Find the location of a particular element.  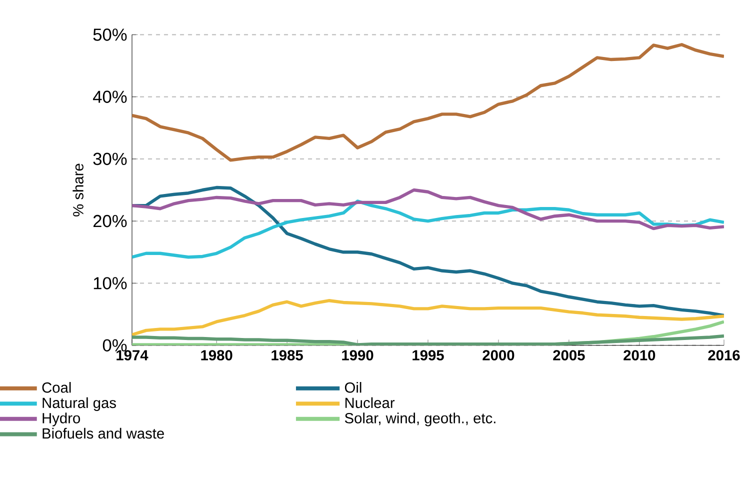

y-tick-label: 10% is located at coordinates (110, 283).